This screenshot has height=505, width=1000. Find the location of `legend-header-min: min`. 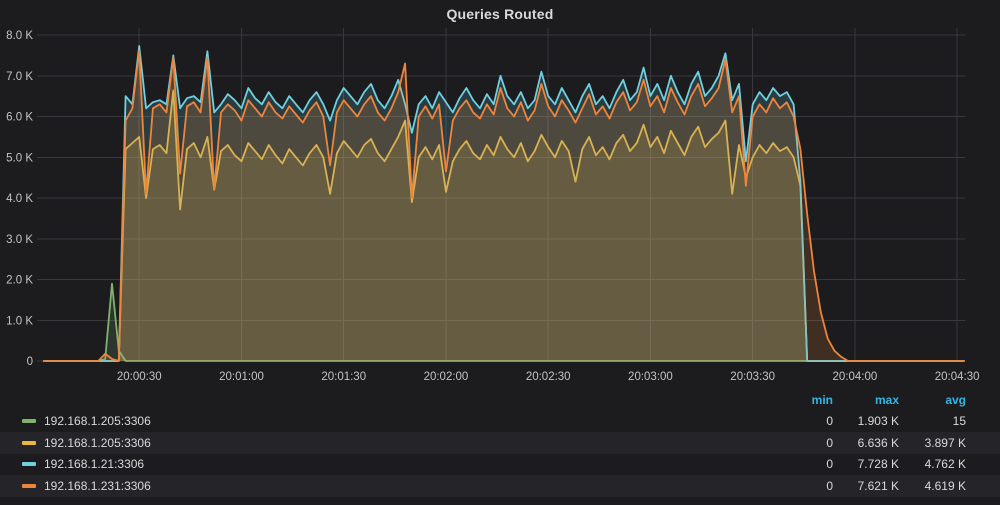

legend-header-min: min is located at coordinates (822, 399).